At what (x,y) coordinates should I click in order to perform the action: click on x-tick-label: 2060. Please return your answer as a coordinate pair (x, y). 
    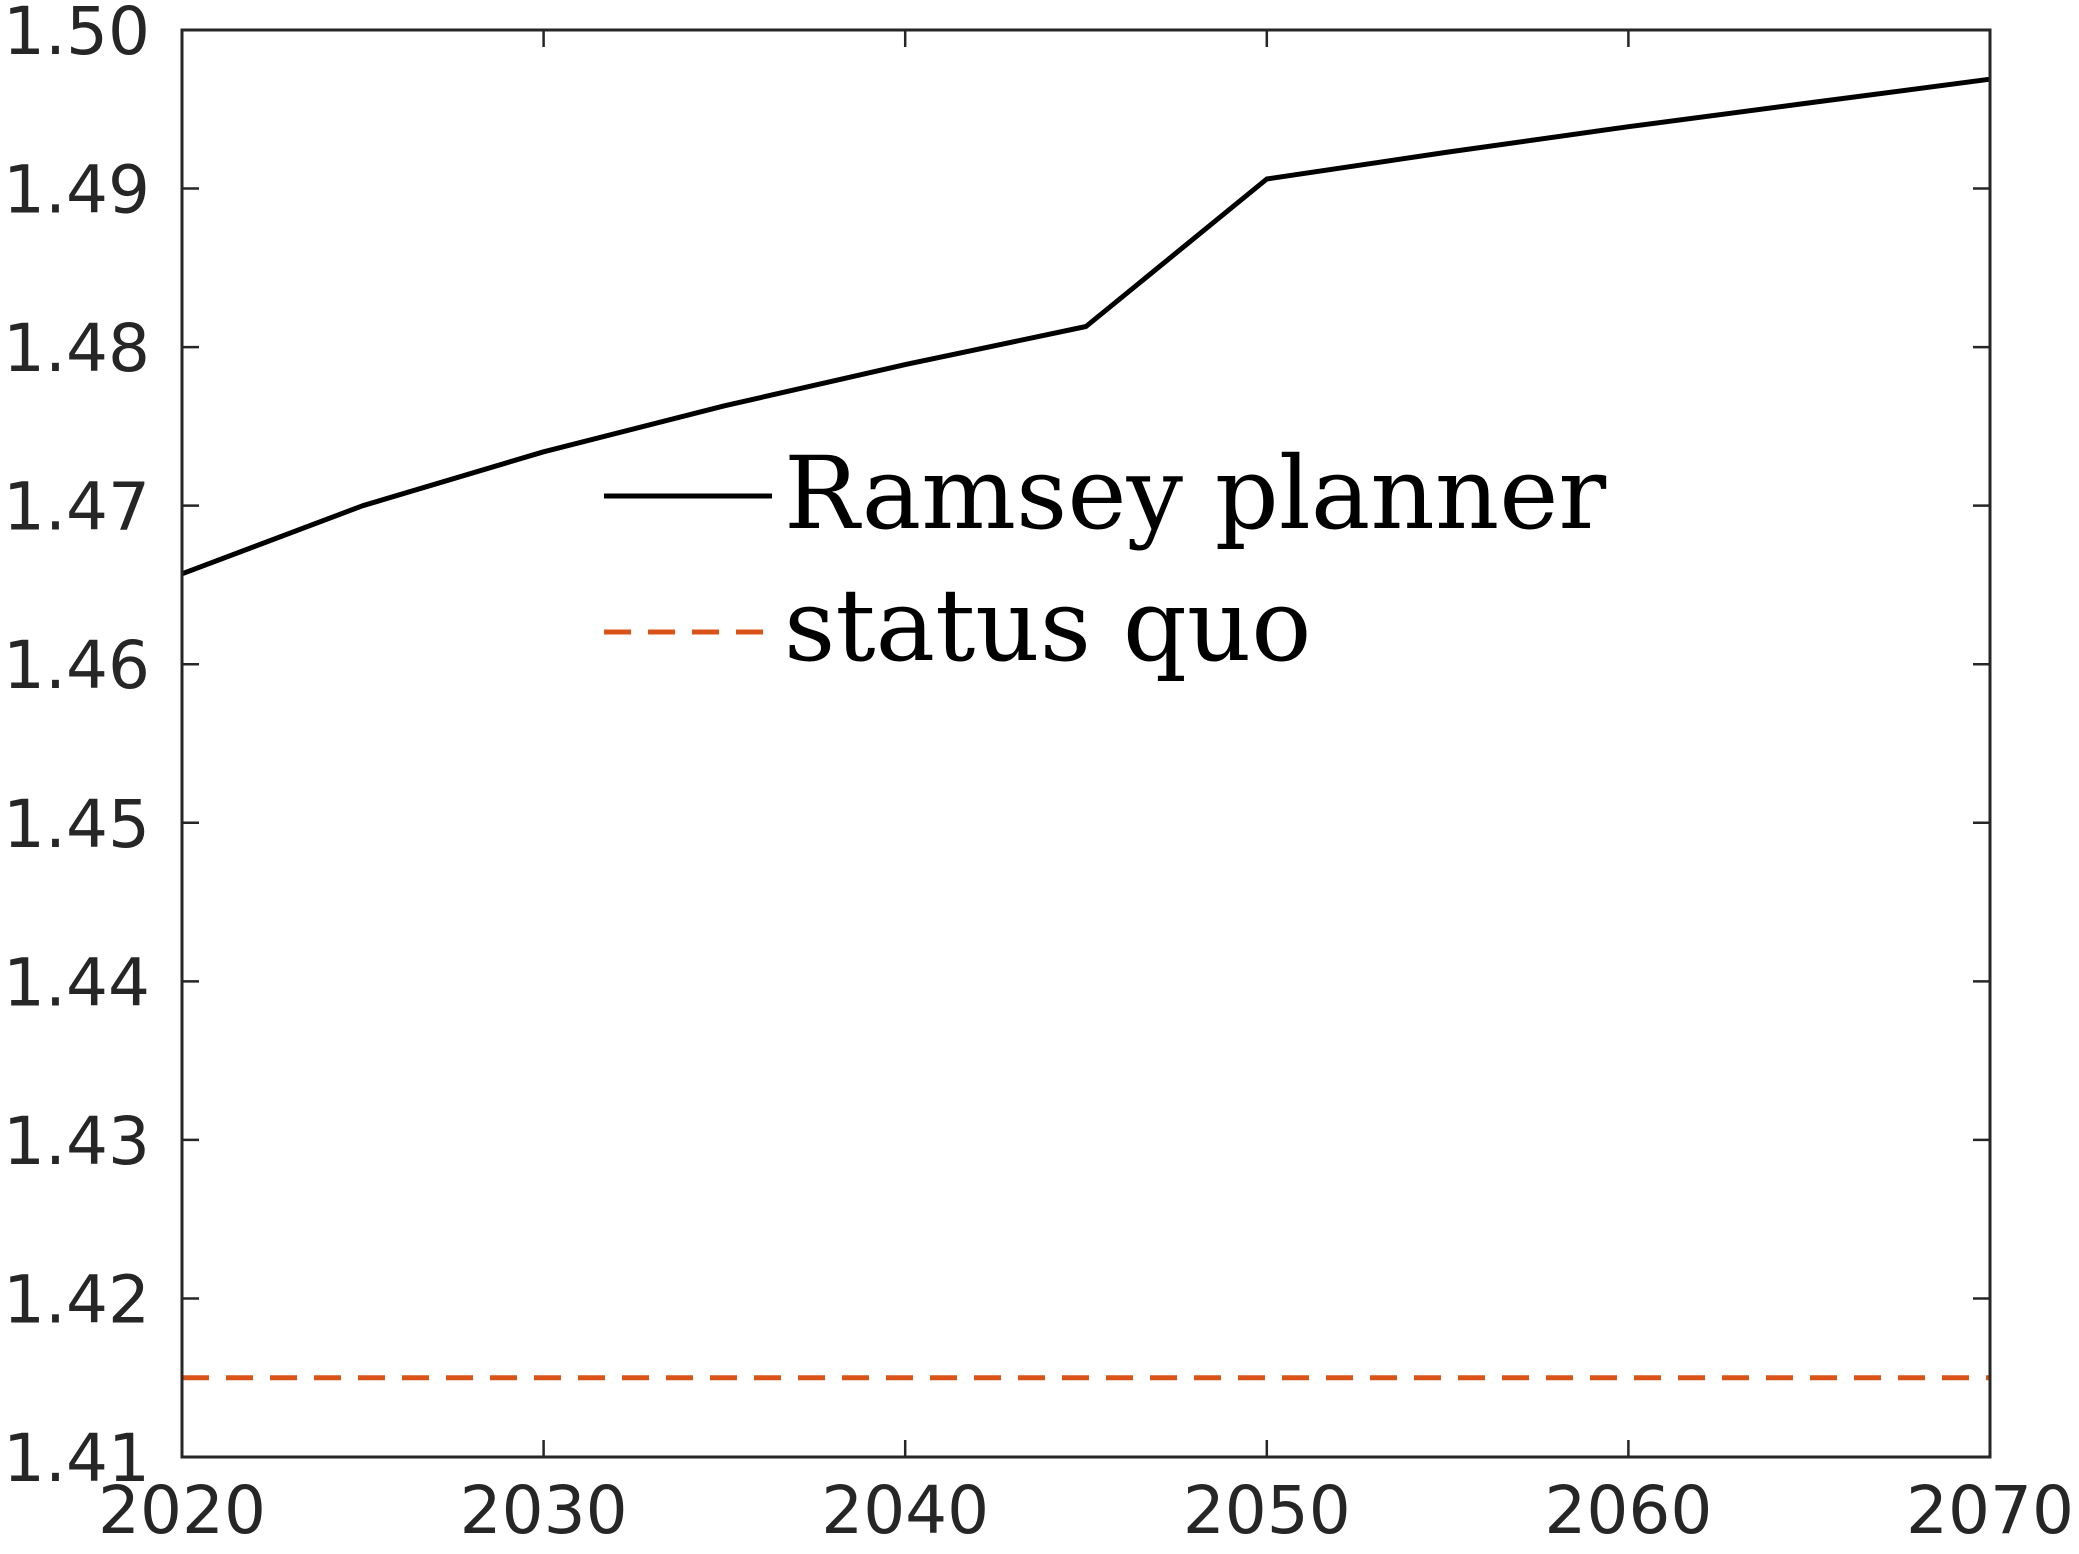
    Looking at the image, I should click on (1628, 1510).